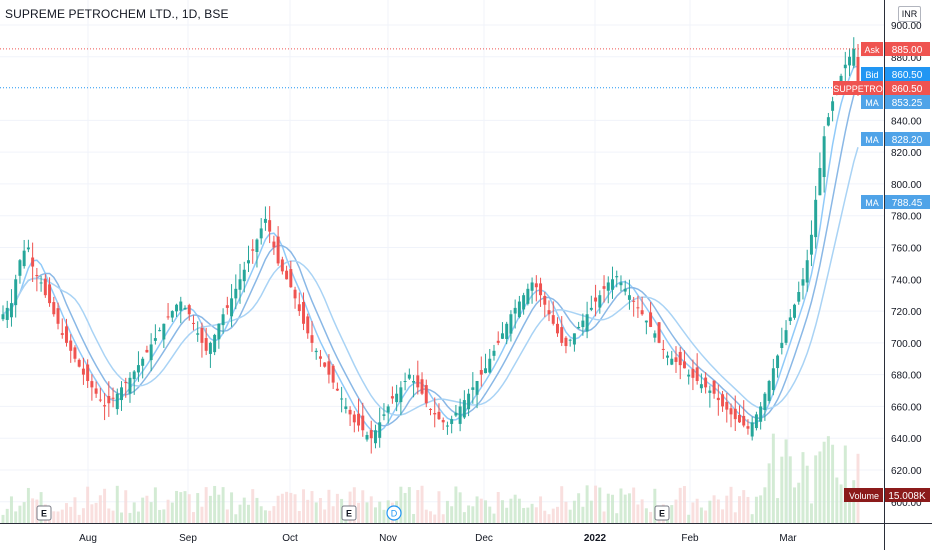 The image size is (932, 550). Describe the element at coordinates (394, 513) in the screenshot. I see `dividend-marker` at that location.